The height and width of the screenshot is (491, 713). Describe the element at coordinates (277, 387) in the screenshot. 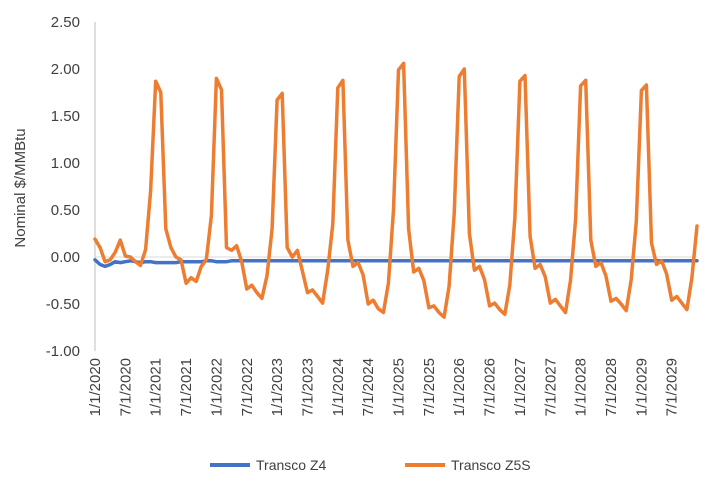

I see `x-tick-label: 1/1/2023` at that location.